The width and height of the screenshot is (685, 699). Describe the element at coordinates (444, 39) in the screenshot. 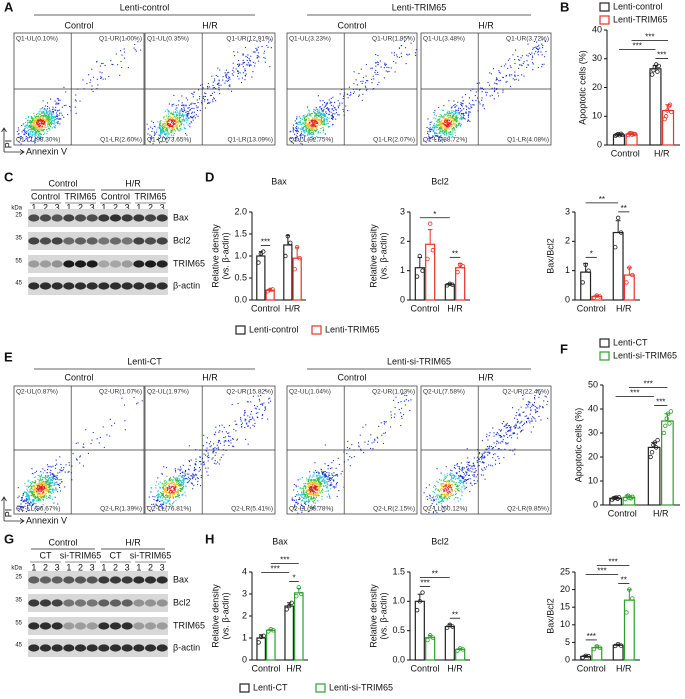

I see `quadrant-label: Q1-UL(3.48%)` at that location.